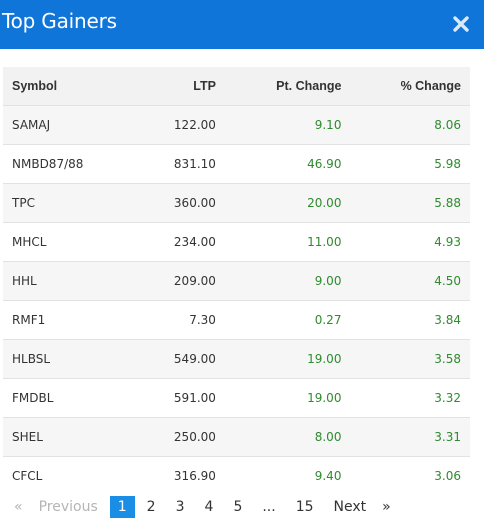 Image resolution: width=484 pixels, height=532 pixels. What do you see at coordinates (328, 436) in the screenshot?
I see `cell-pt-change: 8.00` at bounding box center [328, 436].